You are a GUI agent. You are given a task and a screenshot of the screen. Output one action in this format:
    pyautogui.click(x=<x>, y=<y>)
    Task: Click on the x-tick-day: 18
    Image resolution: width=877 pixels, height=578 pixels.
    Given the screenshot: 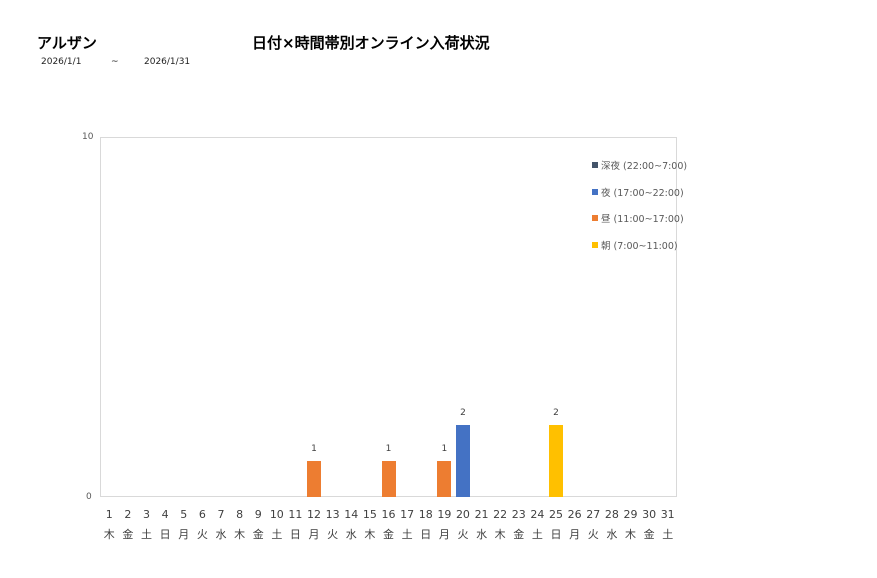 What is the action you would take?
    pyautogui.click(x=425, y=514)
    